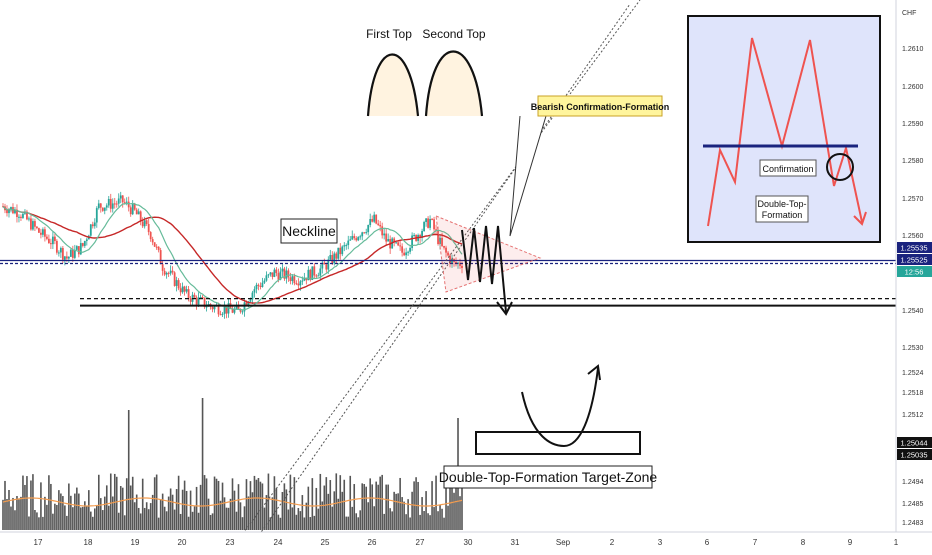  I want to click on x-tick-label: 18, so click(88, 542).